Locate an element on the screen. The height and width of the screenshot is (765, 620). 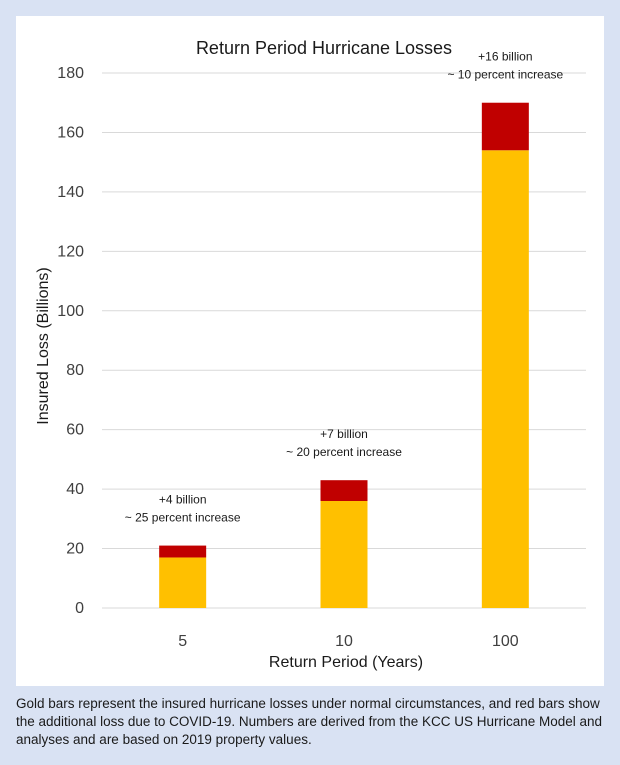
annotation-percent: ~ 20 percent increase is located at coordinates (344, 452).